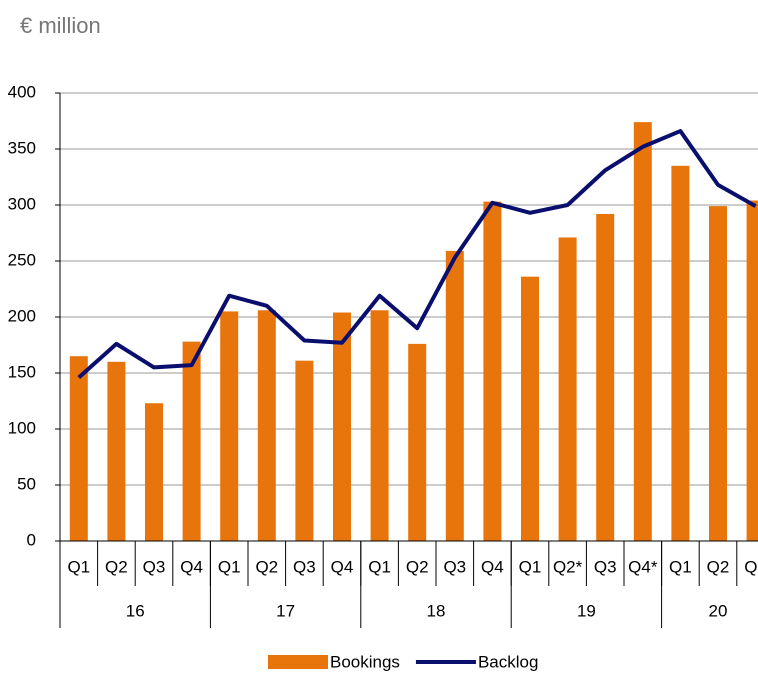 The width and height of the screenshot is (758, 676). What do you see at coordinates (22, 315) in the screenshot?
I see `y-tick-label: 200` at bounding box center [22, 315].